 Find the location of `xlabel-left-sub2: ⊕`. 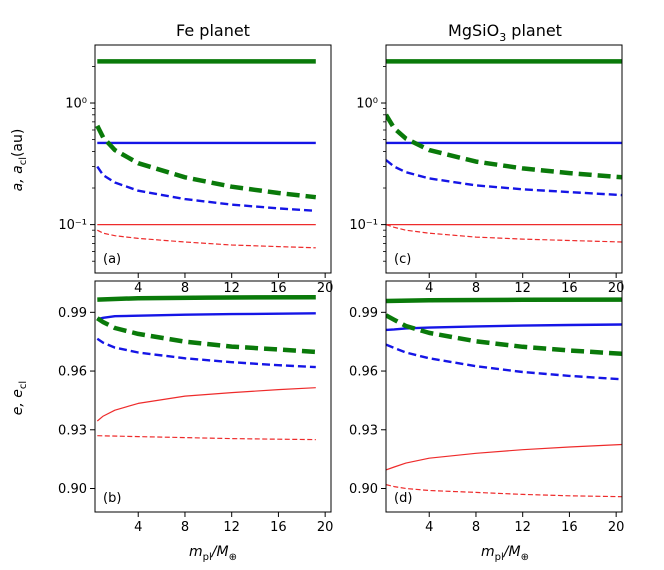

xlabel-left-sub2: ⊕ is located at coordinates (233, 557).